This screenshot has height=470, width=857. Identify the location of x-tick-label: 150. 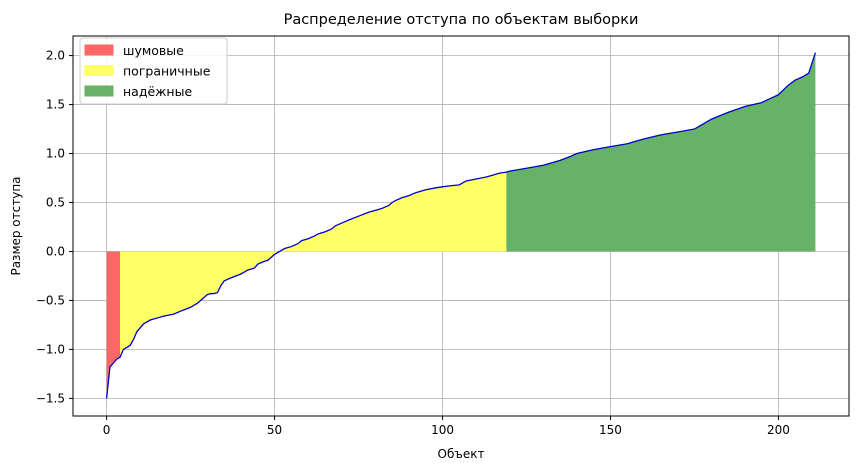
(610, 430).